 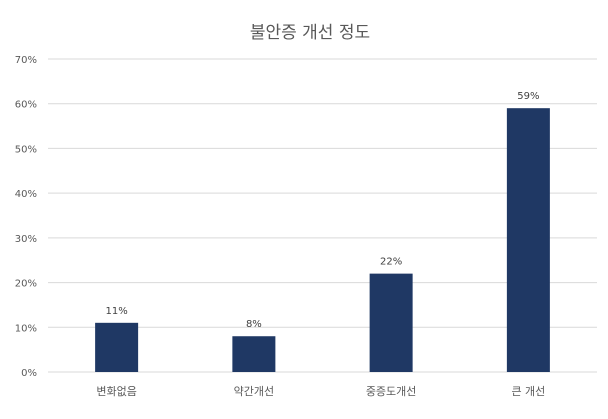 What do you see at coordinates (26, 60) in the screenshot?
I see `y-tick-label: 70%` at bounding box center [26, 60].